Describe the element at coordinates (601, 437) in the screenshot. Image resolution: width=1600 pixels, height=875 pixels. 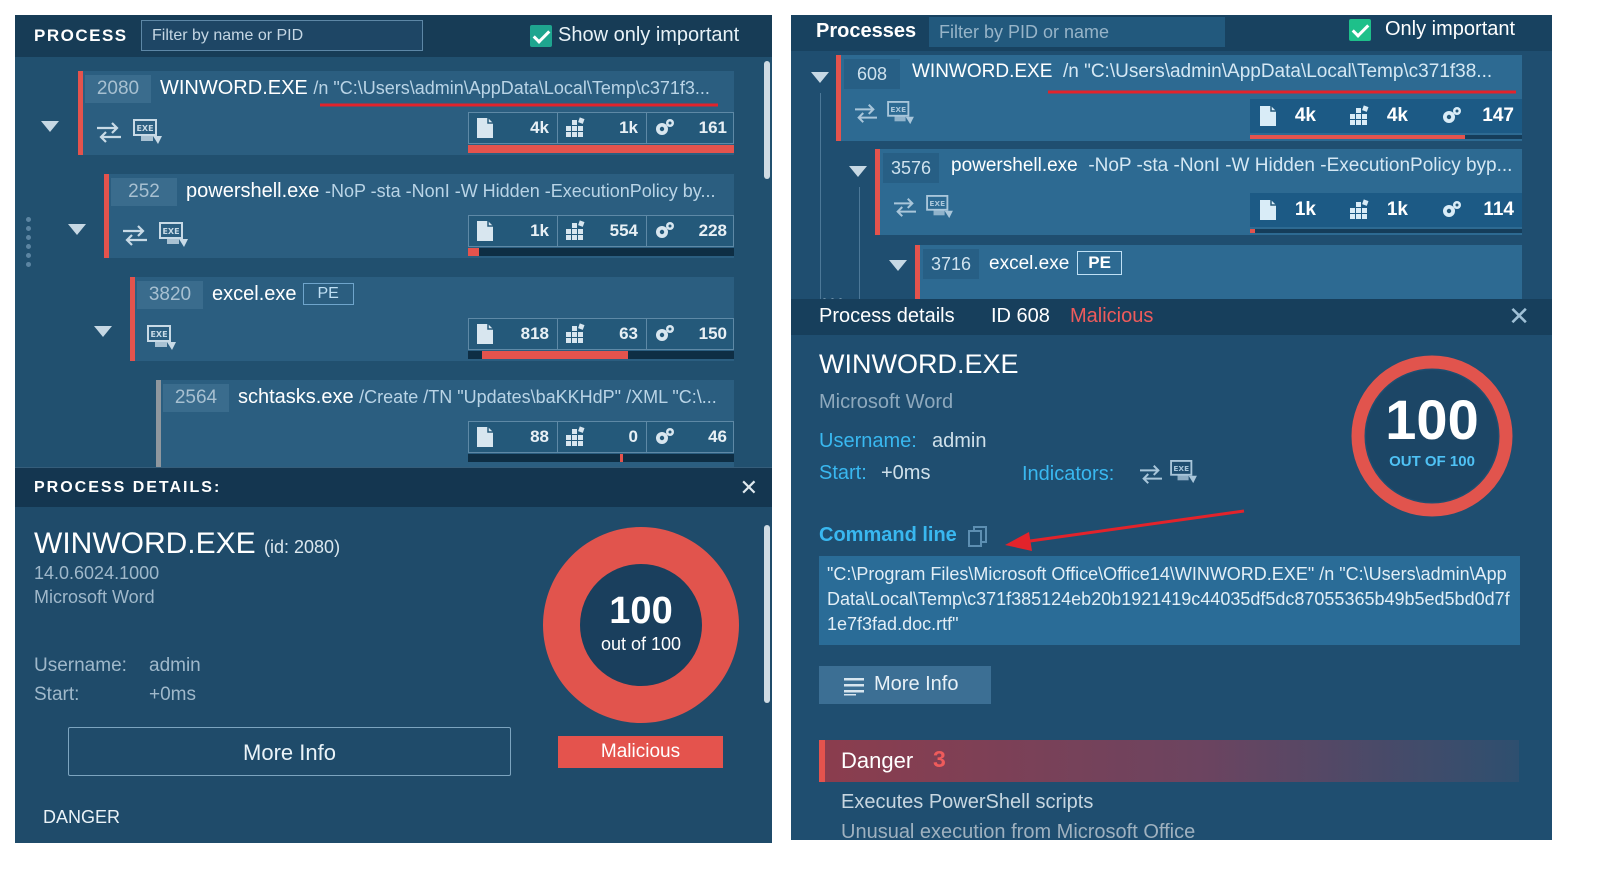
I see `process-stats: 88 0 46` at that location.